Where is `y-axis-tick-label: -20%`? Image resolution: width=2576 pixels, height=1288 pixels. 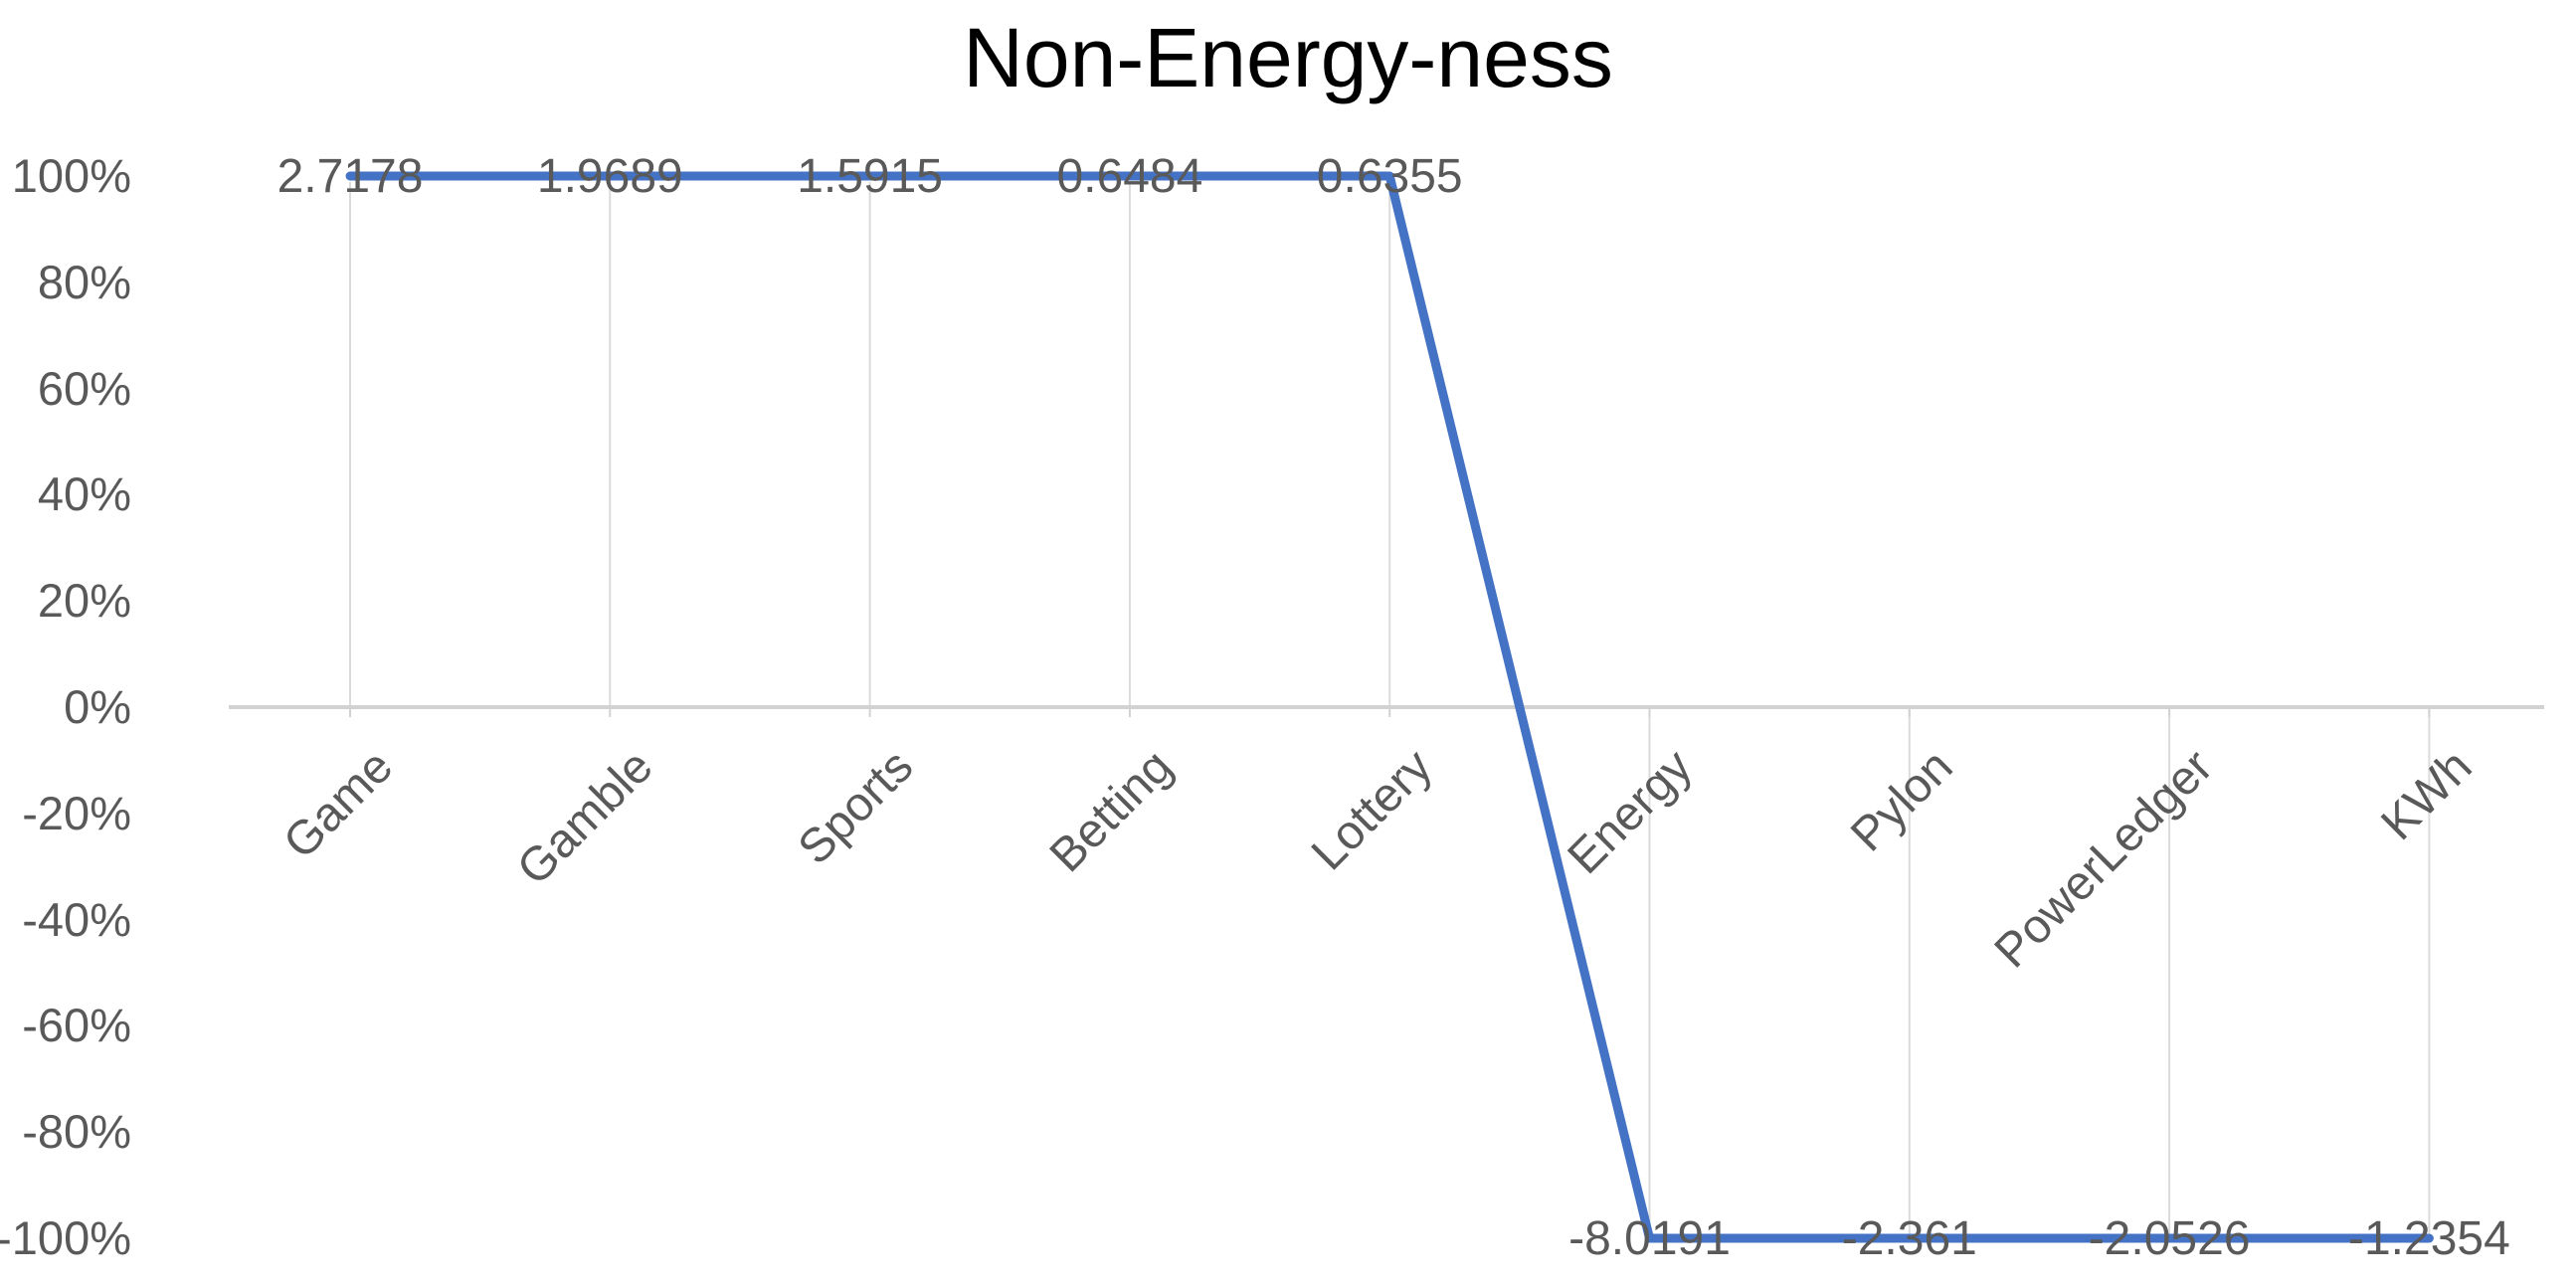
y-axis-tick-label: -20% is located at coordinates (76, 812).